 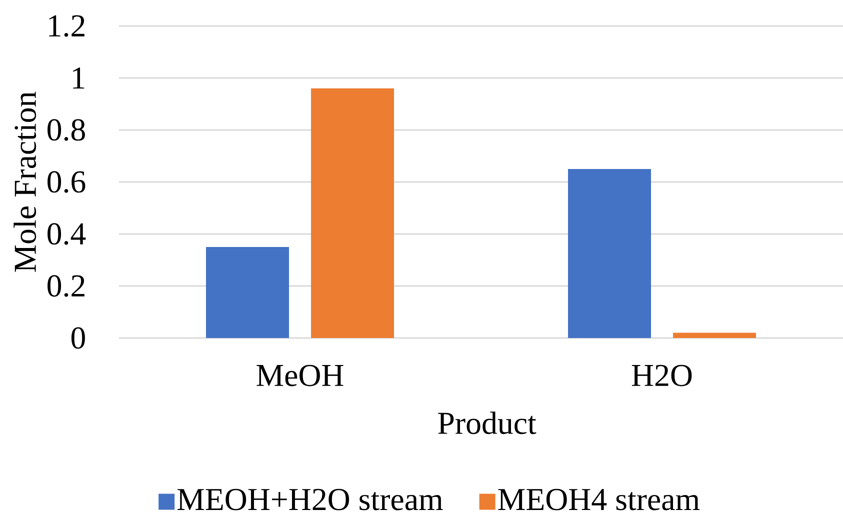 I want to click on y-tick-label: 0.2, so click(x=66, y=286).